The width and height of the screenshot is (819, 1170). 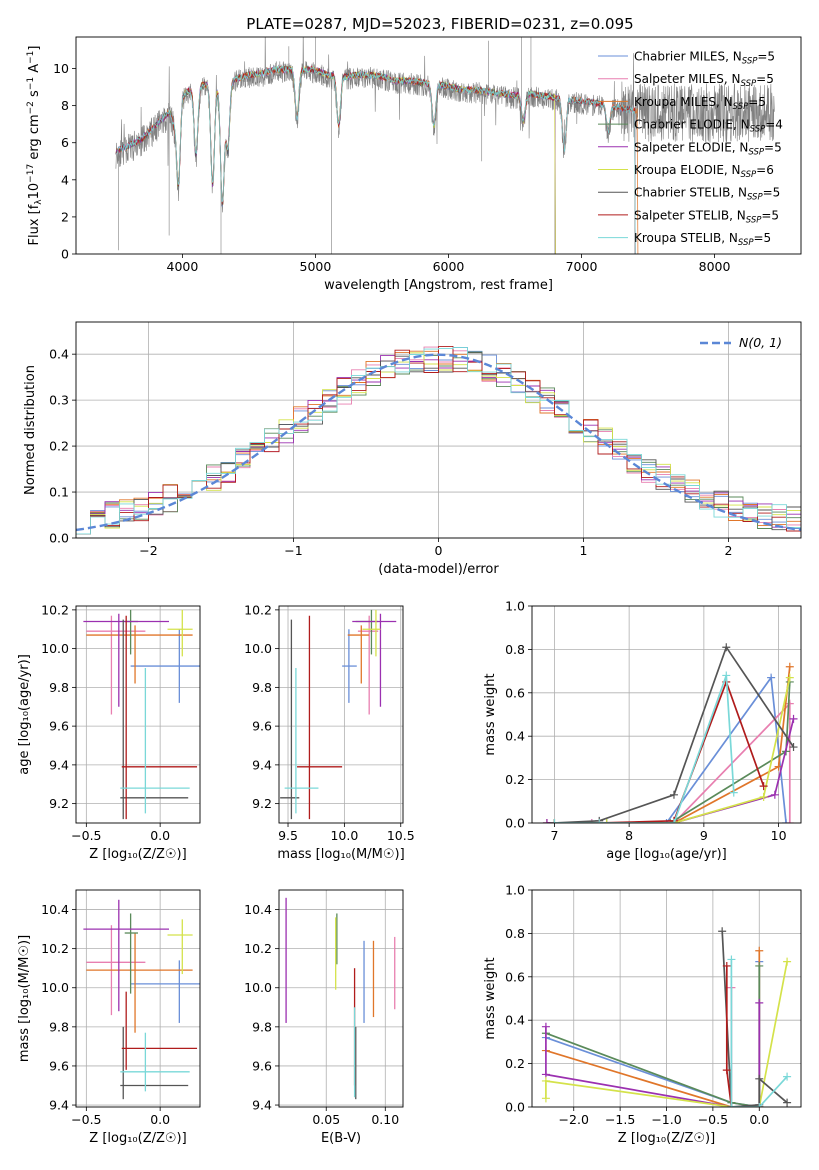 What do you see at coordinates (326, 1119) in the screenshot?
I see `x-tick-label: 0.05` at bounding box center [326, 1119].